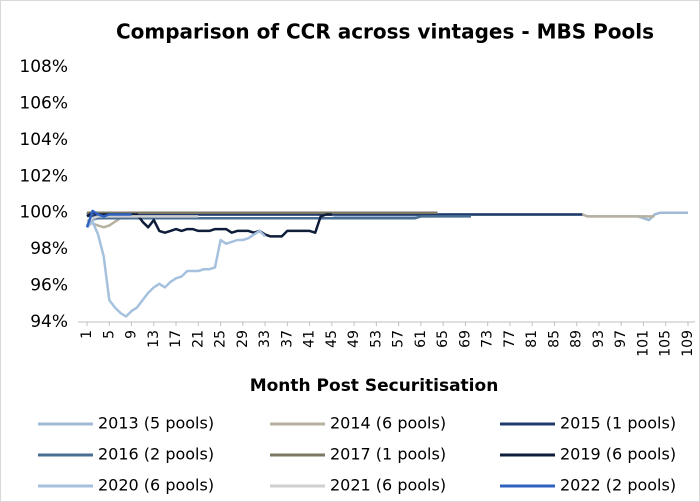  Describe the element at coordinates (109, 334) in the screenshot. I see `x-tick-label: 5` at that location.